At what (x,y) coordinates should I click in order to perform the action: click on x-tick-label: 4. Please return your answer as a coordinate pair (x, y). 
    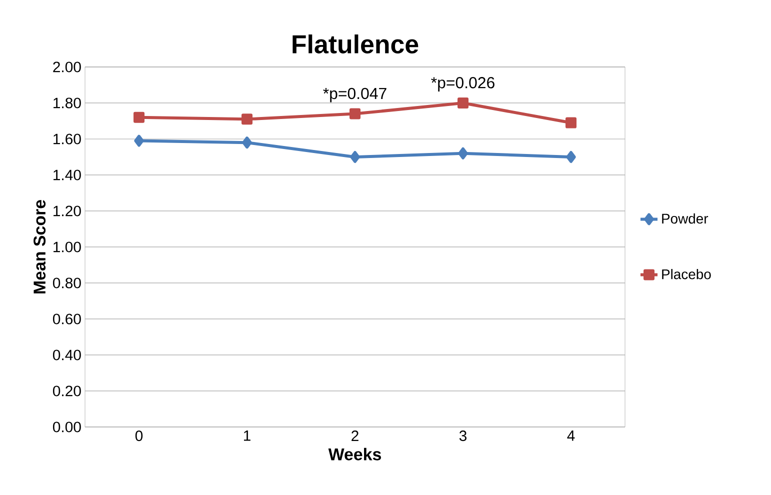
    Looking at the image, I should click on (571, 435).